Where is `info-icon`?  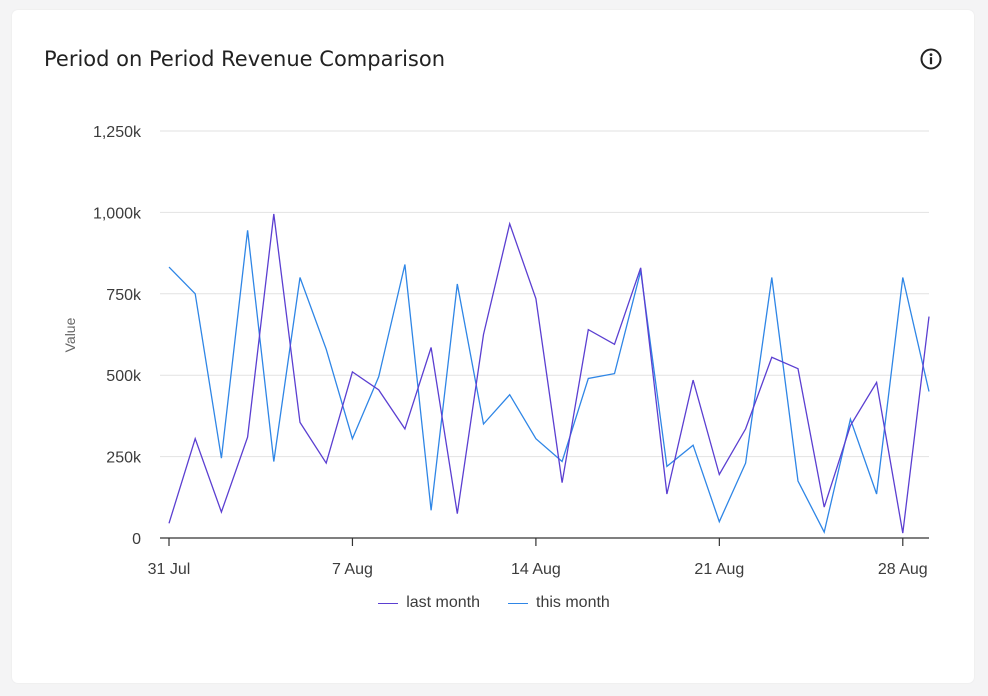
info-icon is located at coordinates (931, 59).